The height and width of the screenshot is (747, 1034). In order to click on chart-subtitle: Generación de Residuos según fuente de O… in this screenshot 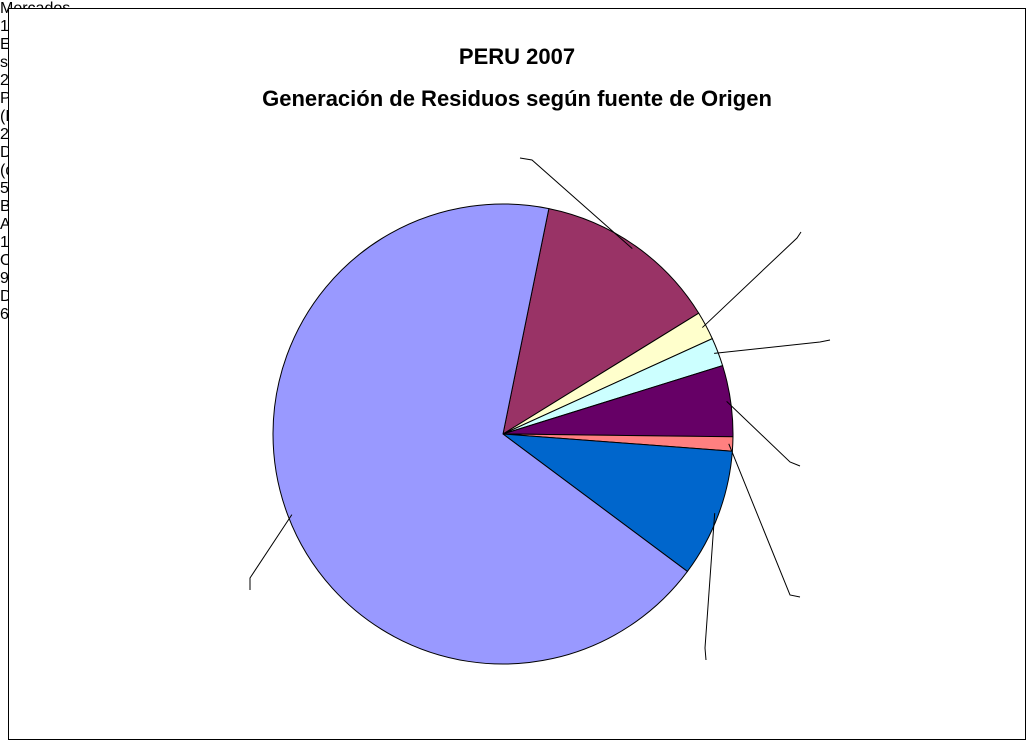, I will do `click(517, 98)`.